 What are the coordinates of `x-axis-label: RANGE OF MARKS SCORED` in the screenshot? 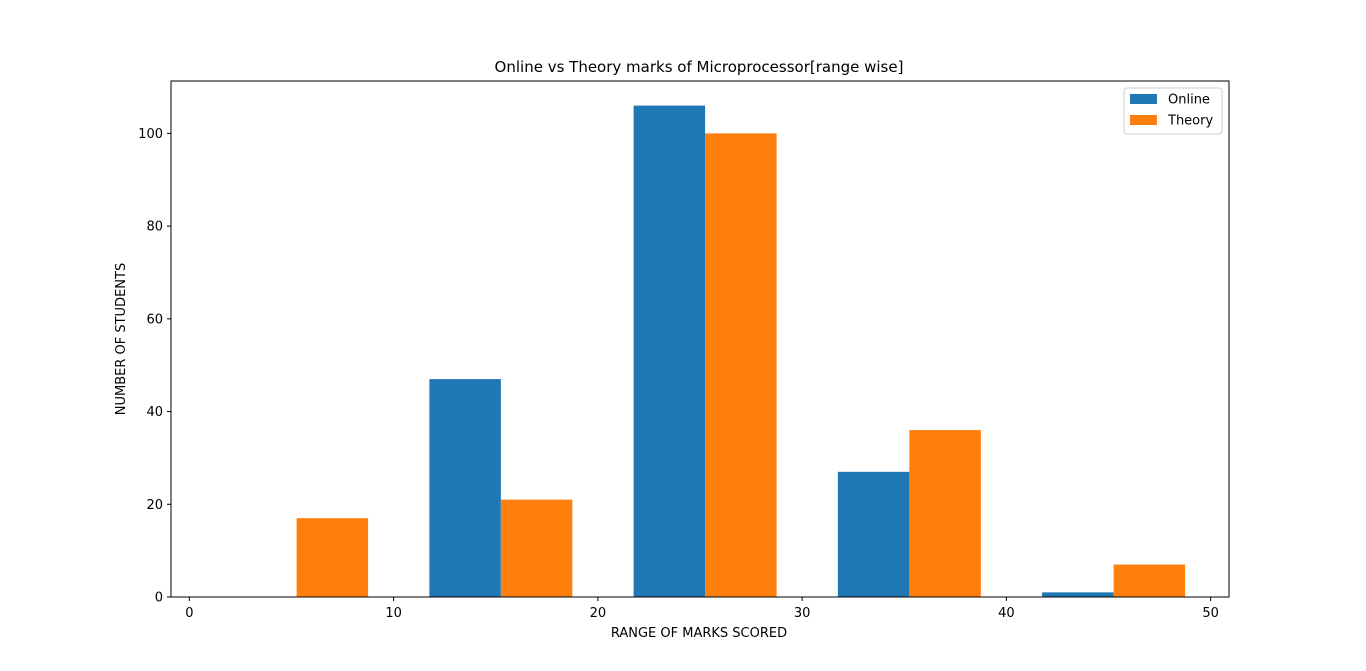 It's located at (699, 633).